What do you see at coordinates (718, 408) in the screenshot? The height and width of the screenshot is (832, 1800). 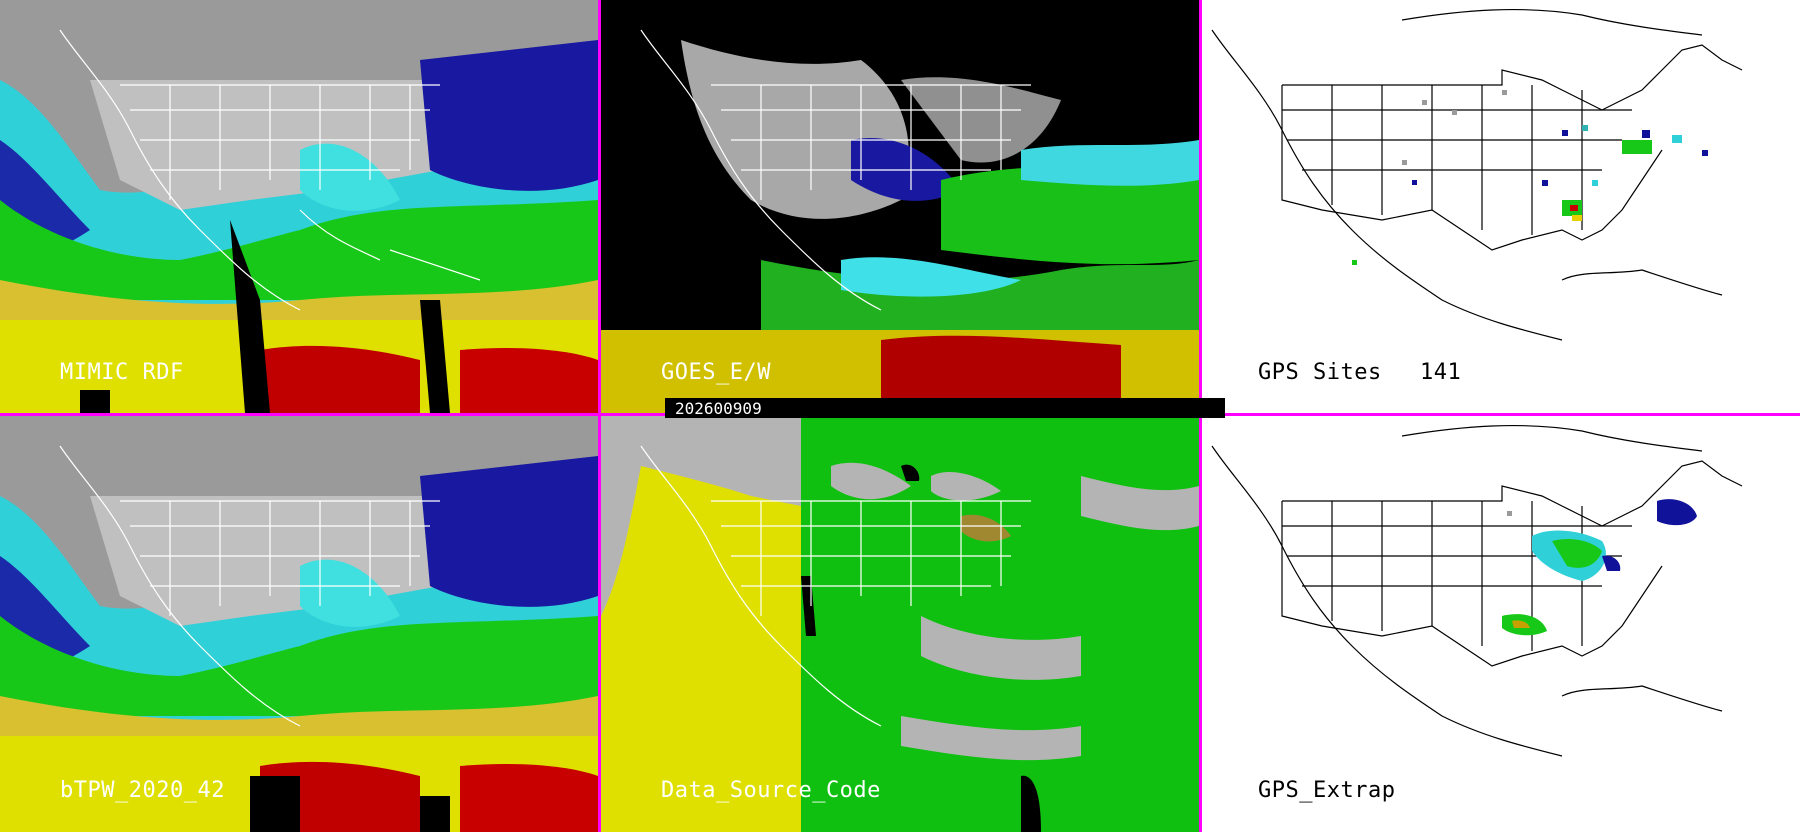 I see `timestamp-text: 202600909` at bounding box center [718, 408].